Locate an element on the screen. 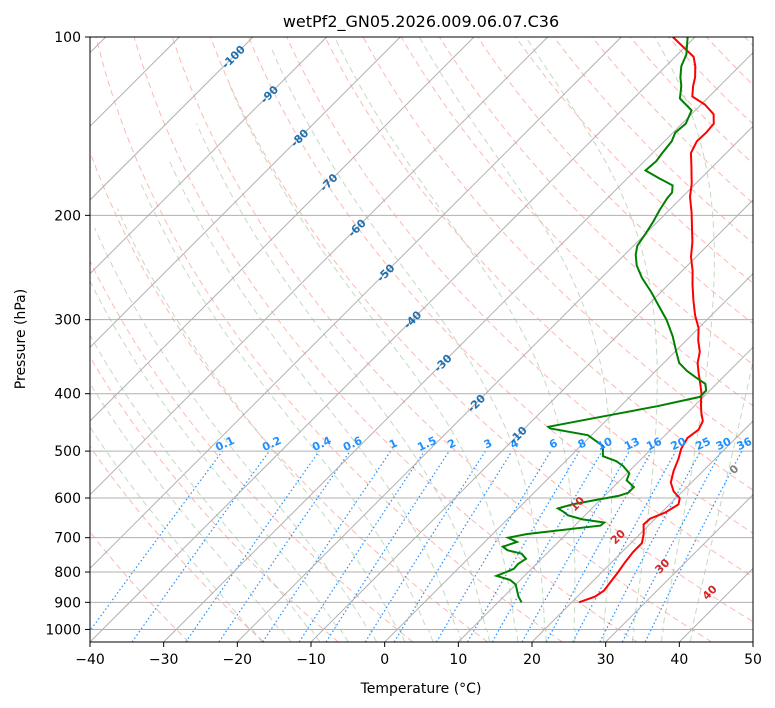  y-tick-label: 1000 is located at coordinates (63, 630).